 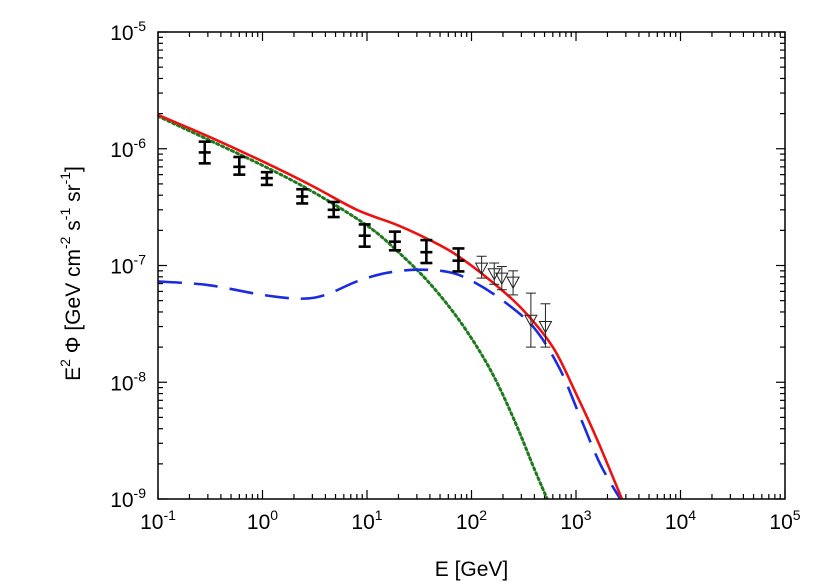 What do you see at coordinates (158, 520) in the screenshot?
I see `x-tick-label: 10⁻¹` at bounding box center [158, 520].